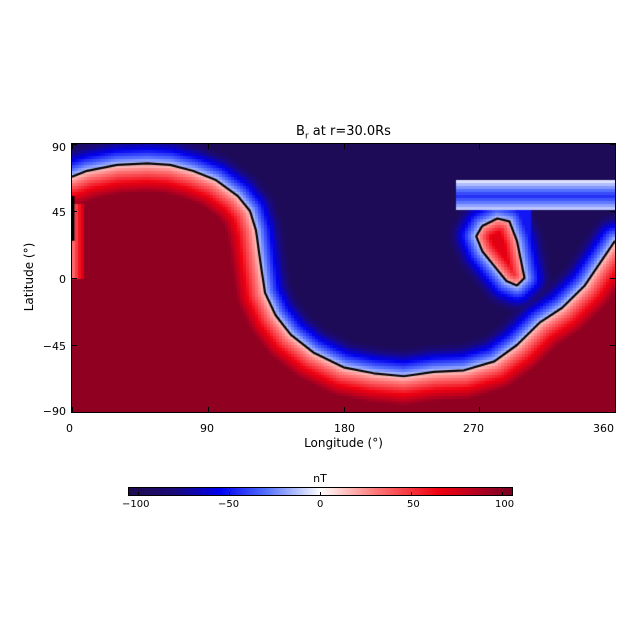 The height and width of the screenshot is (640, 640). What do you see at coordinates (300, 131) in the screenshot?
I see `title-main: B` at bounding box center [300, 131].